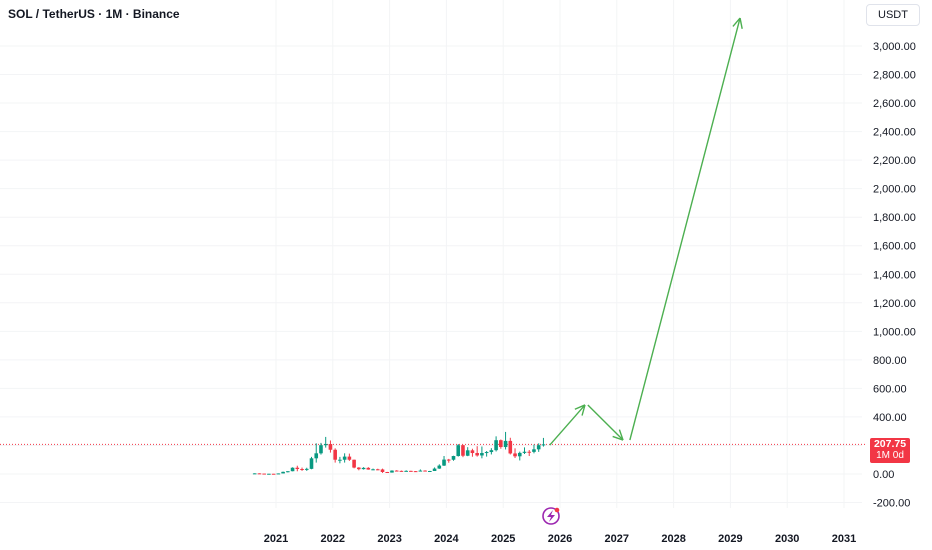 This screenshot has height=550, width=932. What do you see at coordinates (730, 539) in the screenshot?
I see `x-tick-label: 2029` at bounding box center [730, 539].